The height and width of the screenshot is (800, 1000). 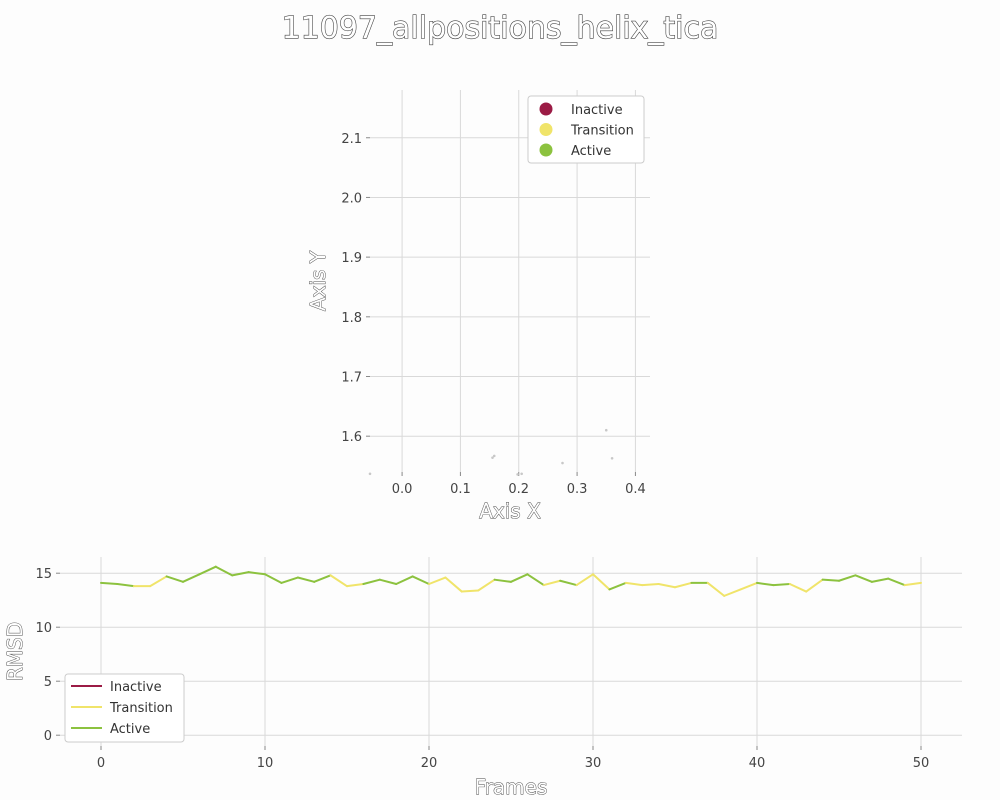 What do you see at coordinates (402, 489) in the screenshot?
I see `x-tick-label: 0.0` at bounding box center [402, 489].